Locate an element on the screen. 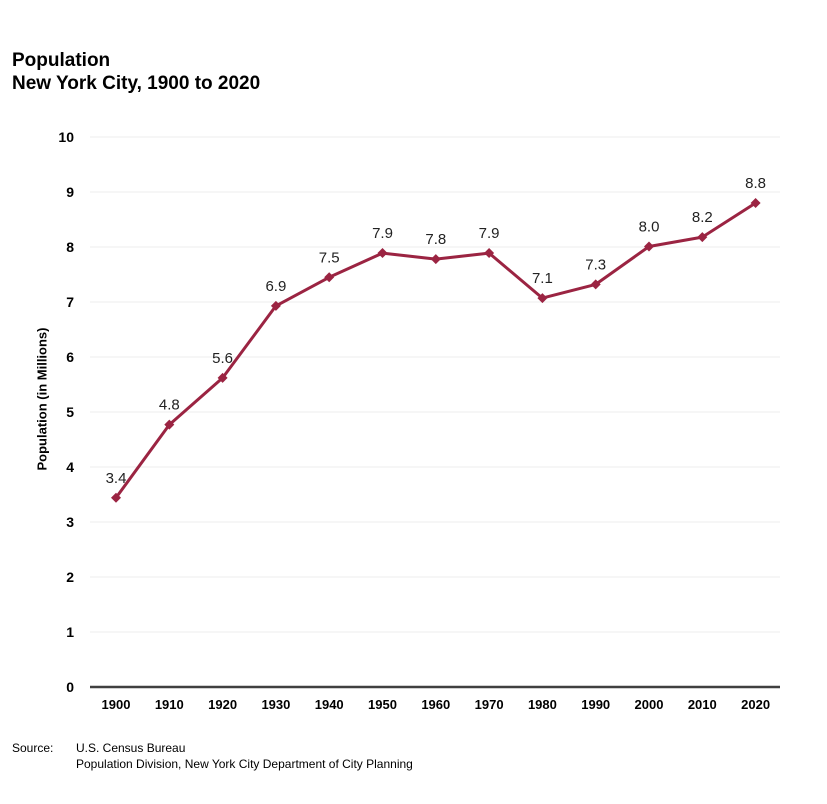  data-label: 4.8 is located at coordinates (169, 405).